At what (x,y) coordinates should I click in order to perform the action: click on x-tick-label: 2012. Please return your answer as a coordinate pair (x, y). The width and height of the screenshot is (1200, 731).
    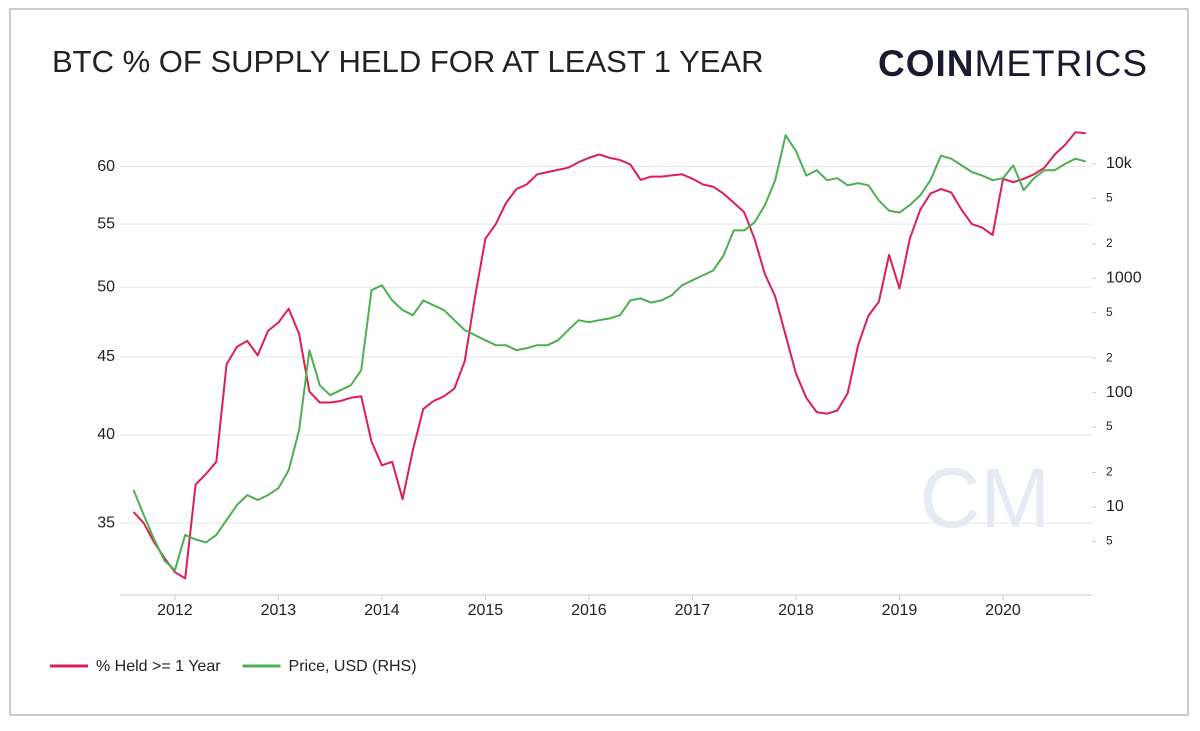
    Looking at the image, I should click on (175, 610).